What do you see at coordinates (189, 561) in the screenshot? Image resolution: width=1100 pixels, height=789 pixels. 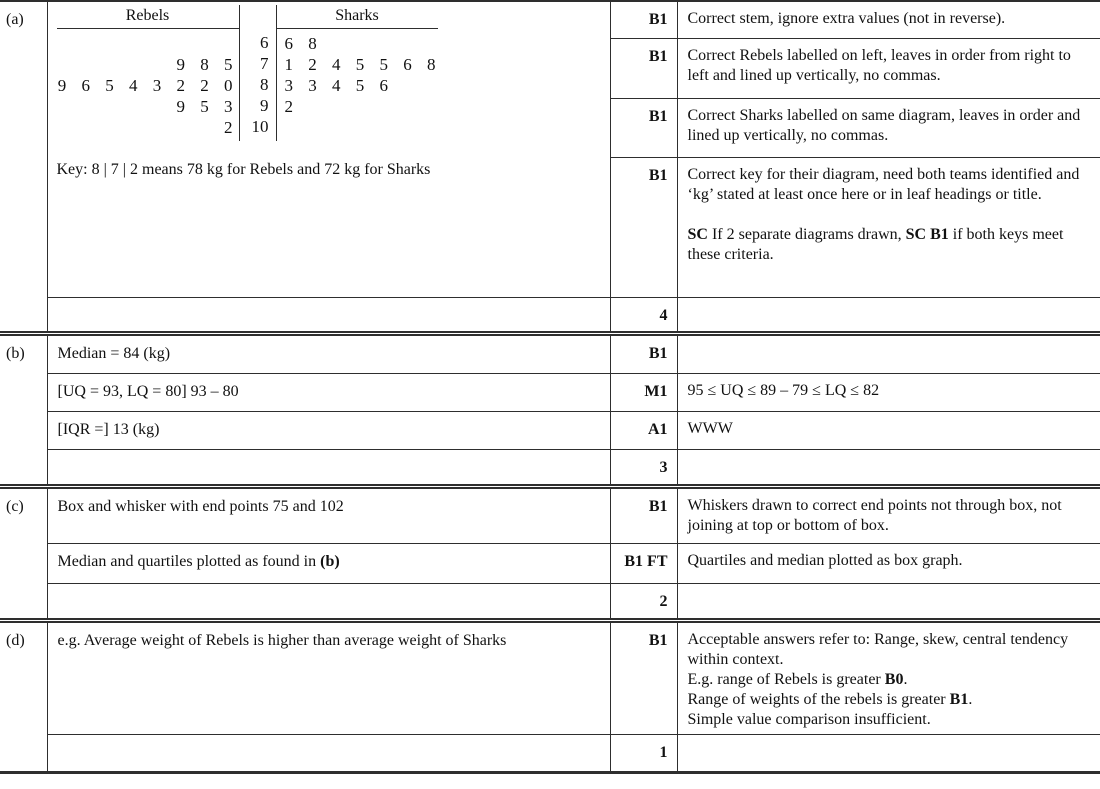 I see `text-segment: Median and quartiles plotted as found in` at bounding box center [189, 561].